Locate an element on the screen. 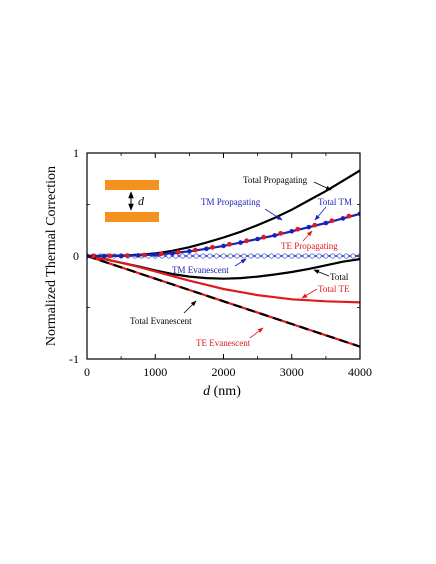 Image resolution: width=436 pixels, height=564 pixels. annotation-total-tm: Total TM is located at coordinates (335, 202).